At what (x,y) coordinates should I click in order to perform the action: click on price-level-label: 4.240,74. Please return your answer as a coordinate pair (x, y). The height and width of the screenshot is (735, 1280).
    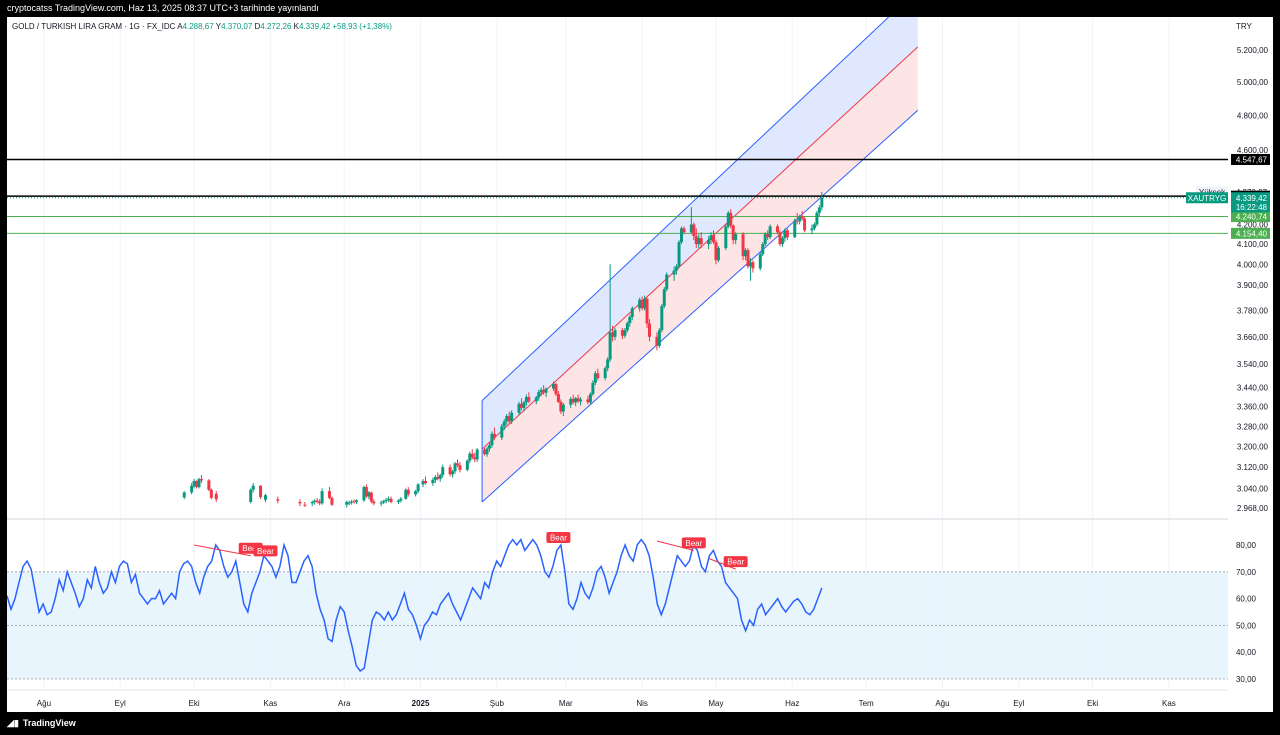
    Looking at the image, I should click on (1250, 217).